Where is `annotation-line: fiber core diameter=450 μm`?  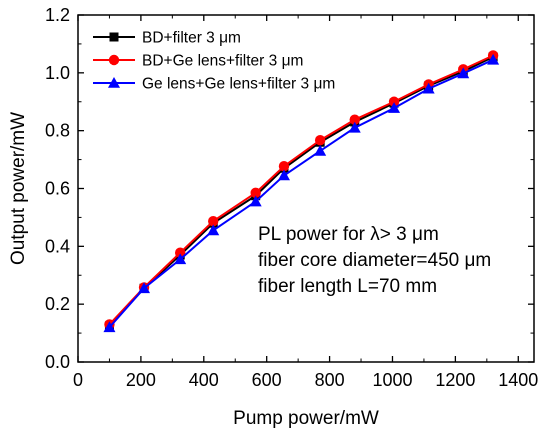
annotation-line: fiber core diameter=450 μm is located at coordinates (374, 260).